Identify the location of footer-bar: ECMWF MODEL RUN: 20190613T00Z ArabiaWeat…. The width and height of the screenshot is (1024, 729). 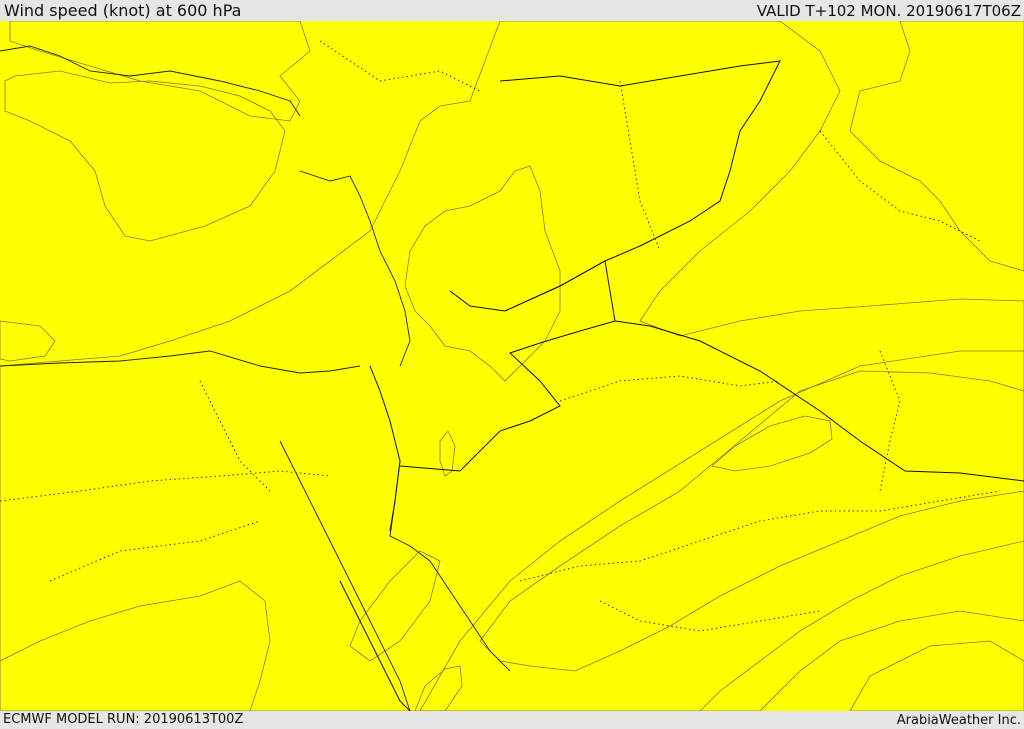
(512, 720).